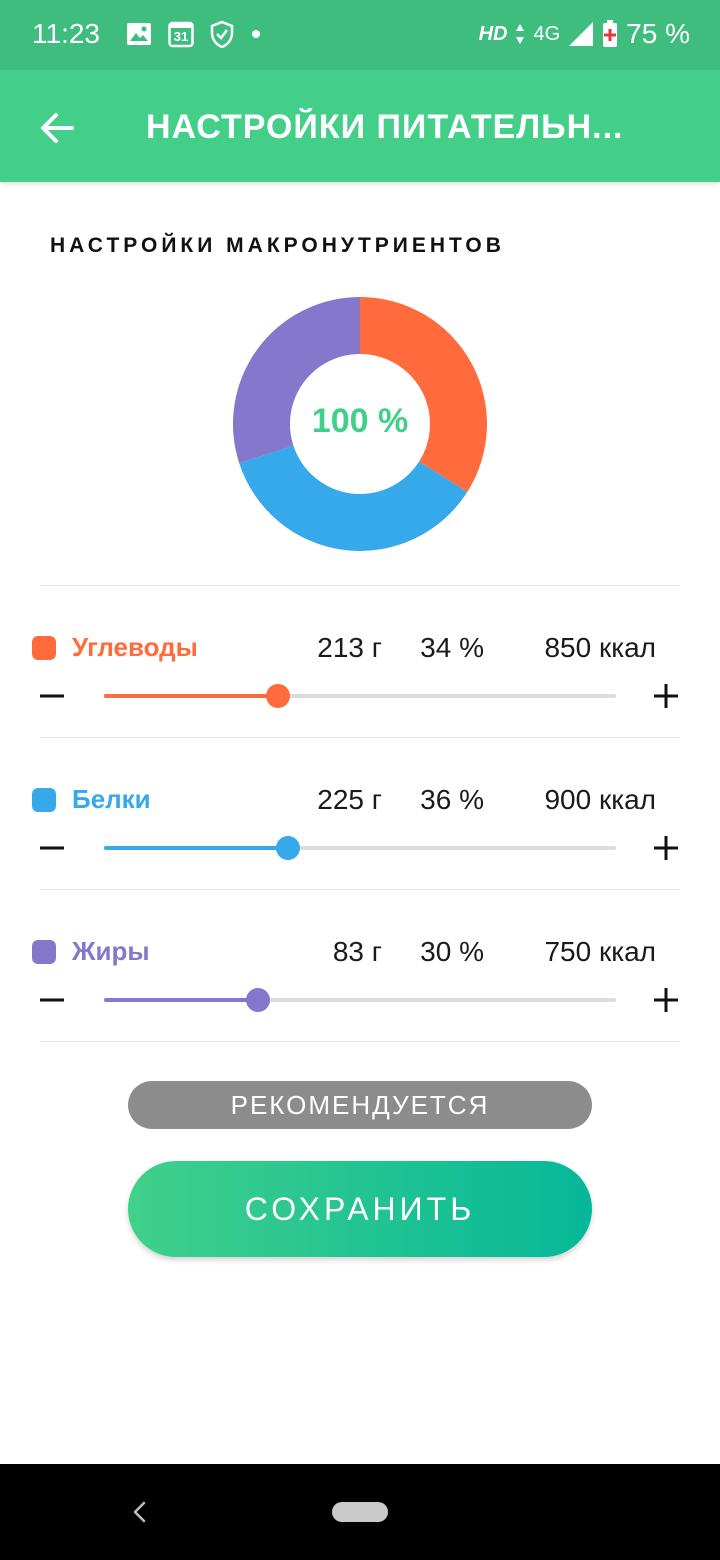 The height and width of the screenshot is (1560, 720). What do you see at coordinates (452, 647) in the screenshot?
I see `macro-percent: 34 %` at bounding box center [452, 647].